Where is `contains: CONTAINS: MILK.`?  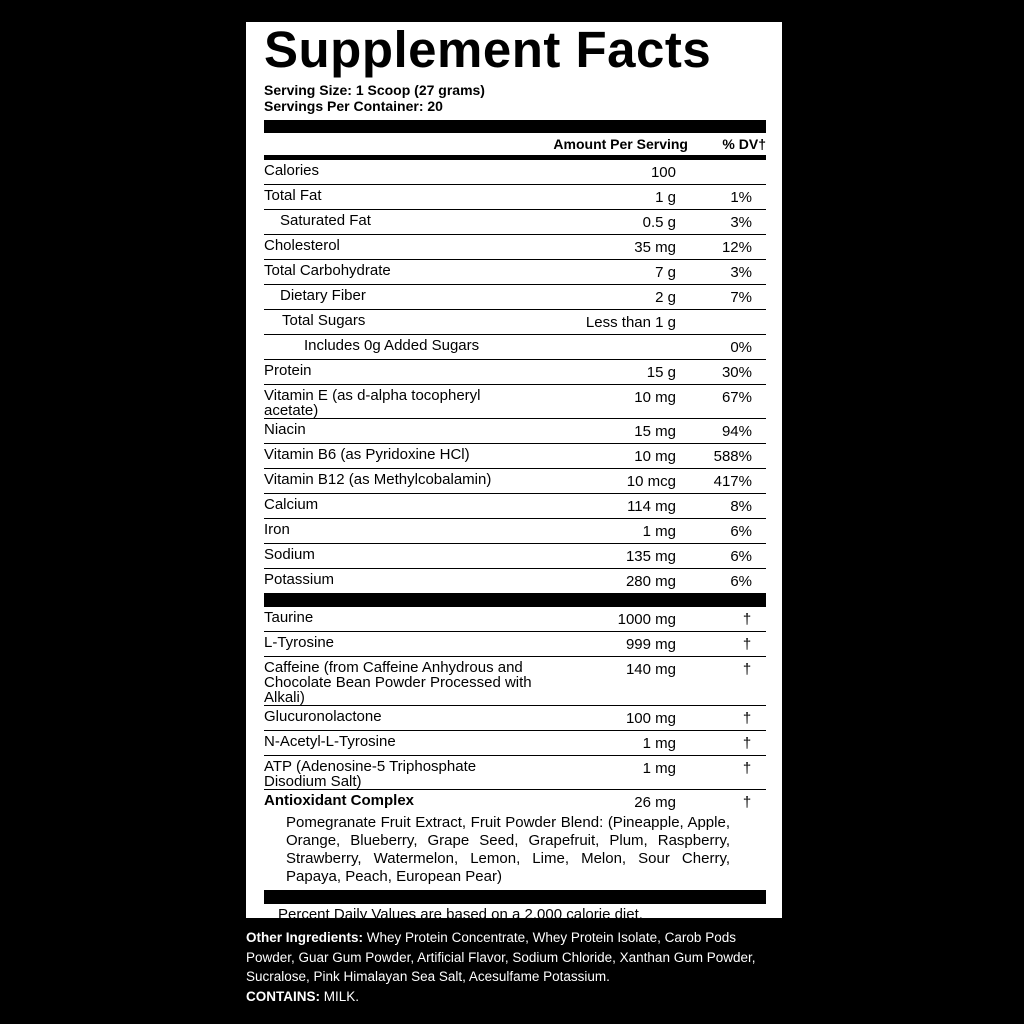
contains: CONTAINS: MILK. is located at coordinates (511, 997).